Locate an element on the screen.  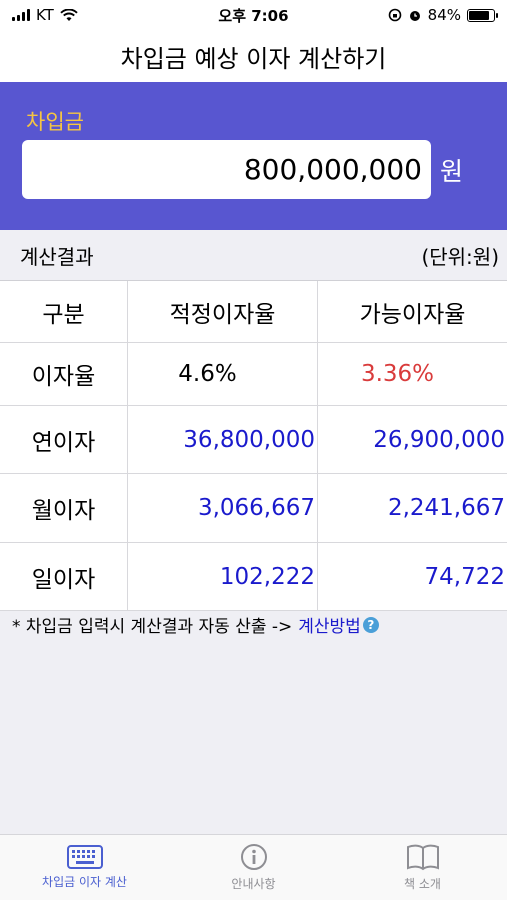
tab-guide: 안내사항 is located at coordinates (253, 867).